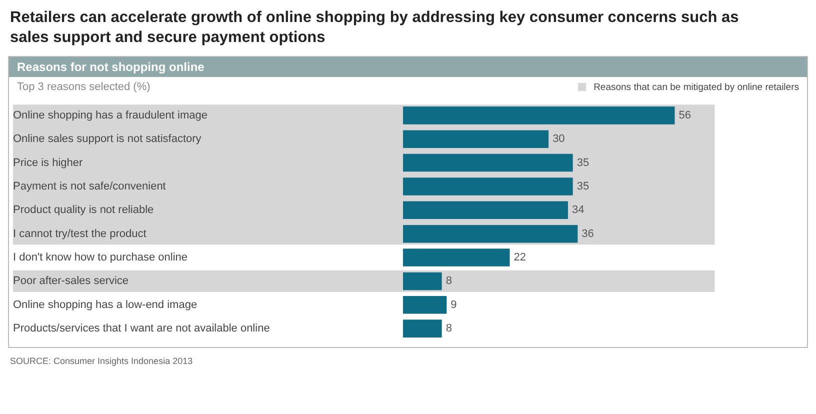 The width and height of the screenshot is (816, 414). What do you see at coordinates (100, 258) in the screenshot?
I see `y-tick-label: I don't know how to purchase online` at bounding box center [100, 258].